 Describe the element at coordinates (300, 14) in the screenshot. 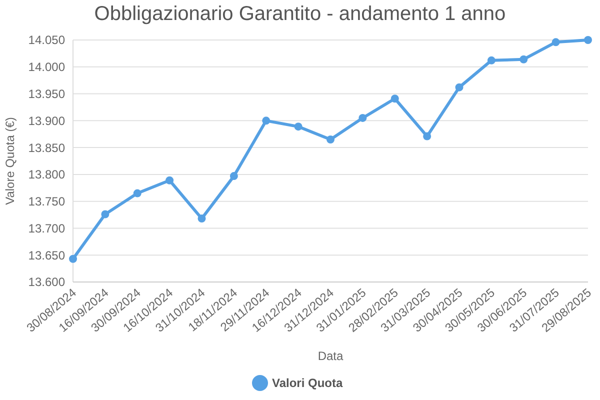

I see `chart-title: Obbligazionario Garantito - andamento 1 anno` at that location.